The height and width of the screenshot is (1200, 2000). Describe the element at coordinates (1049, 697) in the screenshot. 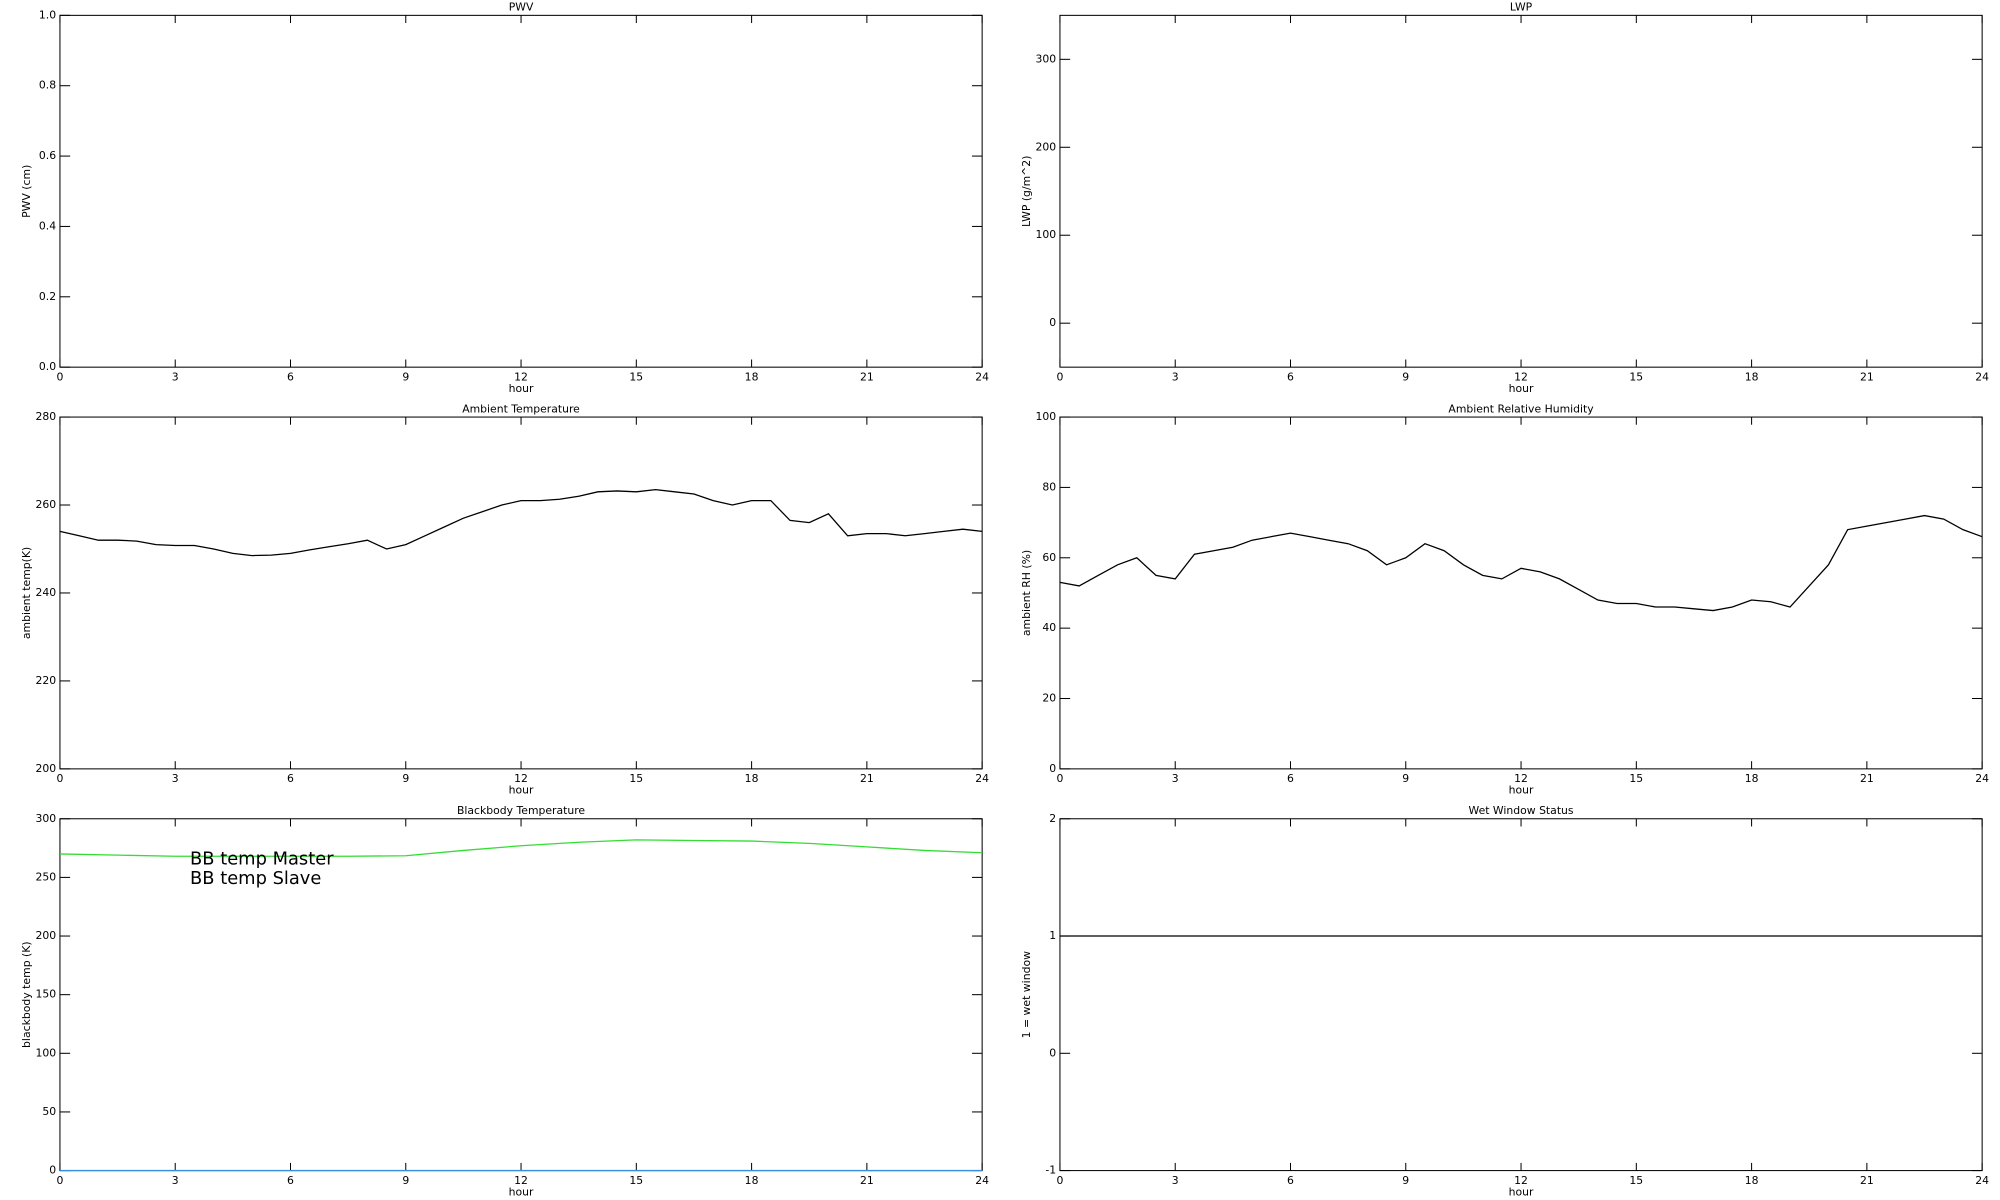

I see `y-tick-label: 20` at that location.